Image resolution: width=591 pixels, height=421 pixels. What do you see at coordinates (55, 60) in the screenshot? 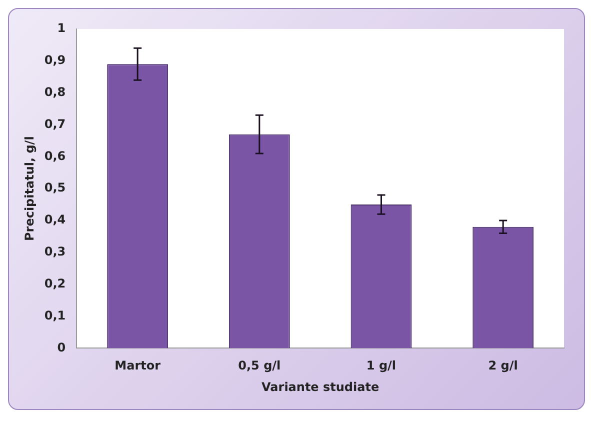
I see `y-tick-label: 0,9` at bounding box center [55, 60].